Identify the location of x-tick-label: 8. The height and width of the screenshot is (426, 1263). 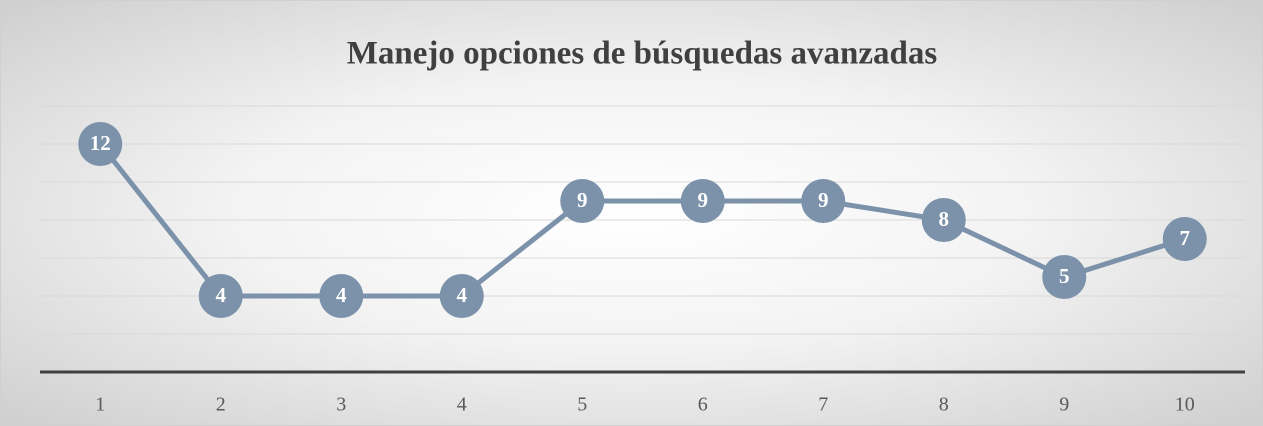
(944, 405).